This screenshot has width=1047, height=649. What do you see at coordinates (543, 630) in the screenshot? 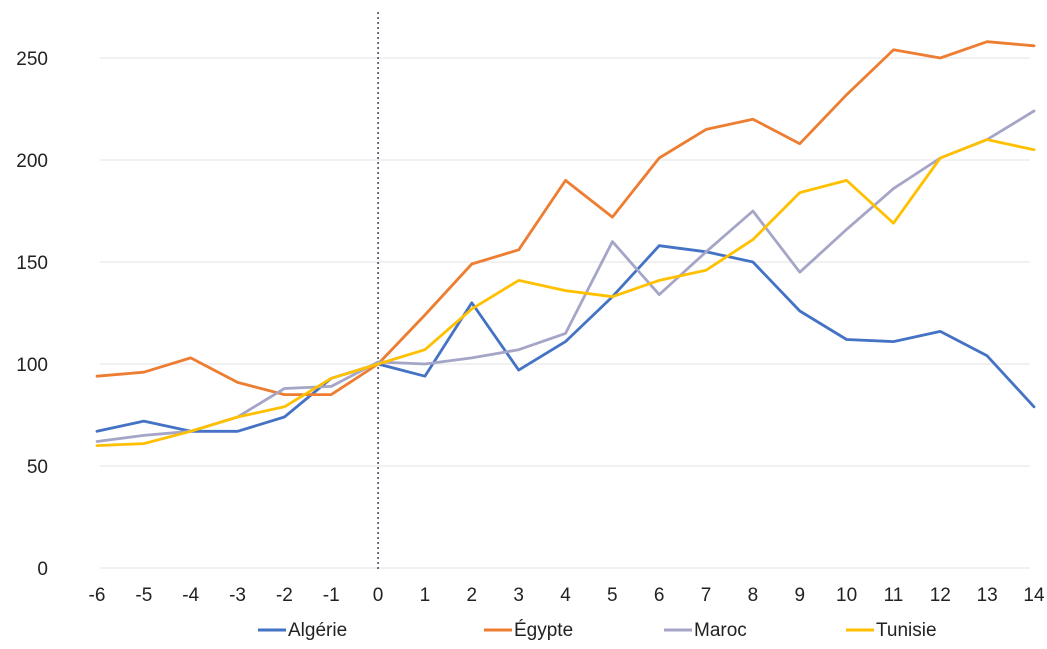
I see `legend-label: Égypte` at bounding box center [543, 630].